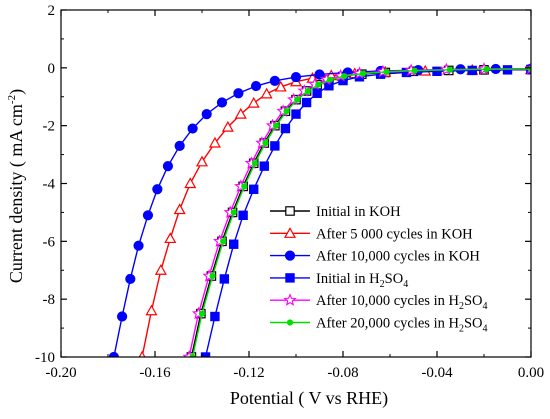 The height and width of the screenshot is (419, 550). Describe the element at coordinates (402, 325) in the screenshot. I see `legend-label: After 20,000 cycles in H2SO4` at that location.